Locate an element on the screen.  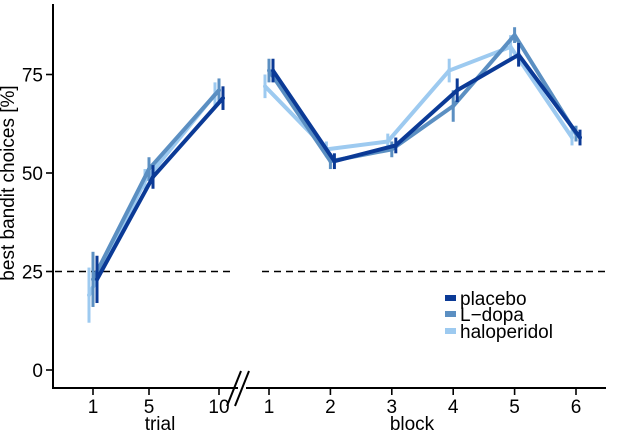
series-trial-l-dopa is located at coordinates (156, 192).